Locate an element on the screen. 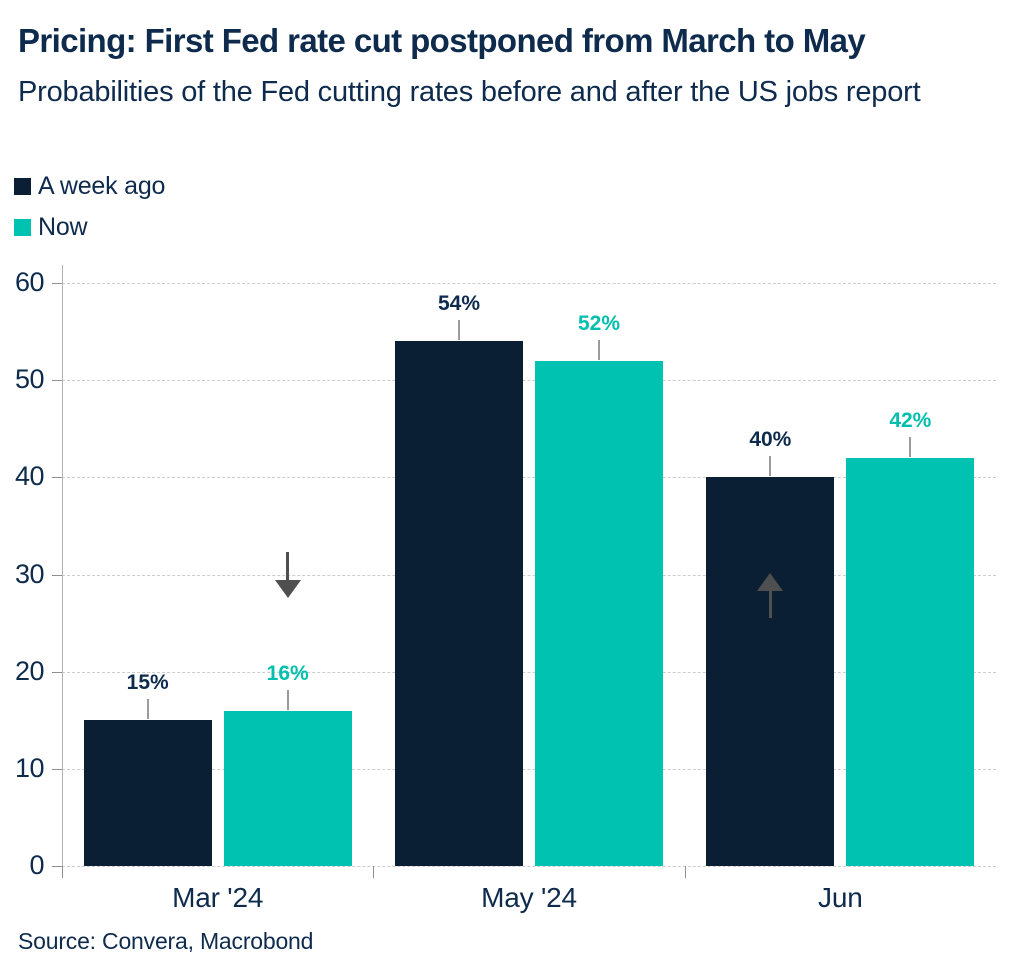  bar-Mar24-week-ago is located at coordinates (147, 793).